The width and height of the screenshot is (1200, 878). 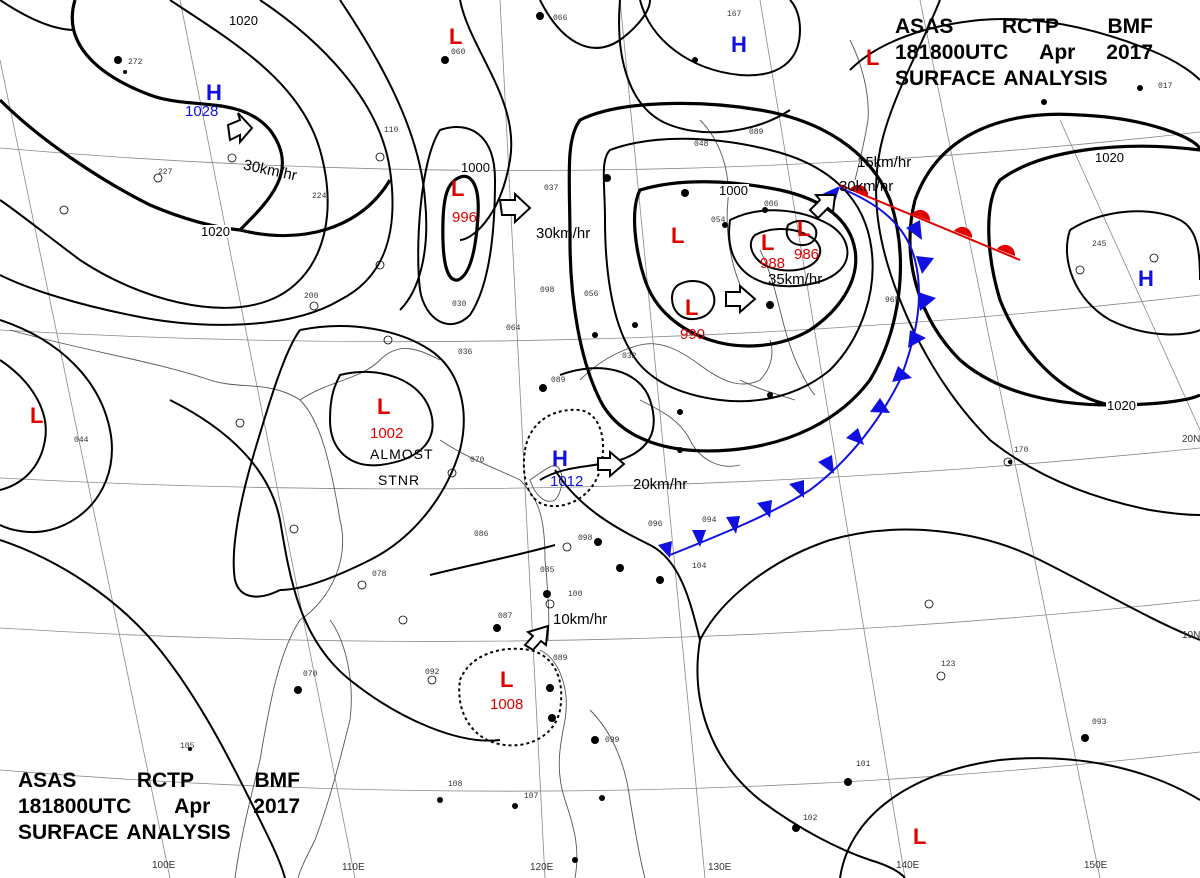 I want to click on movement-speed: 30km/hr, so click(x=563, y=233).